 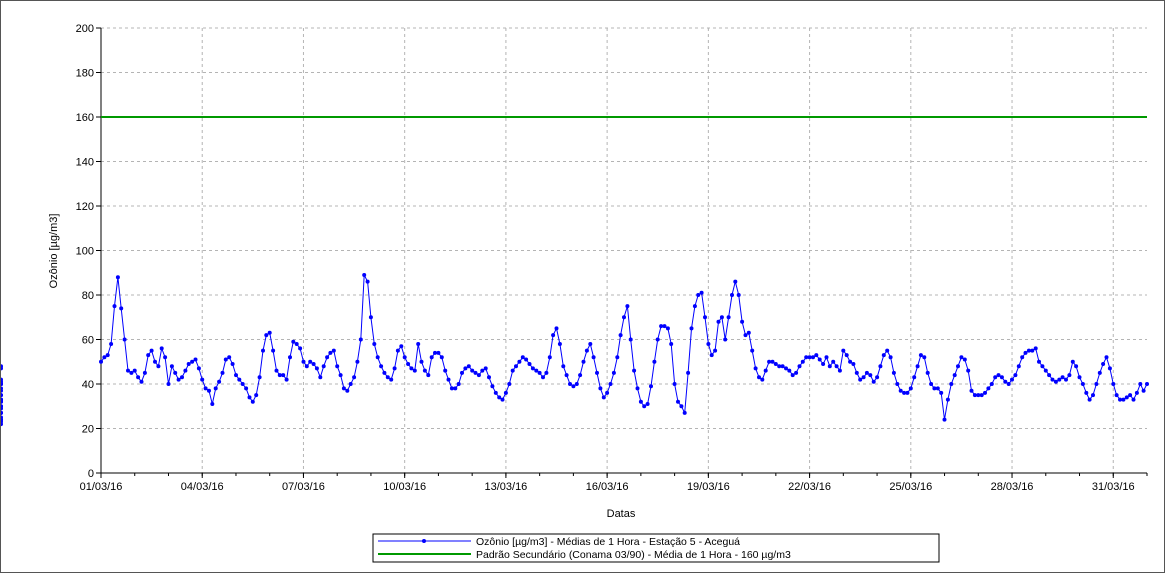 What do you see at coordinates (656, 548) in the screenshot?
I see `legend-box` at bounding box center [656, 548].